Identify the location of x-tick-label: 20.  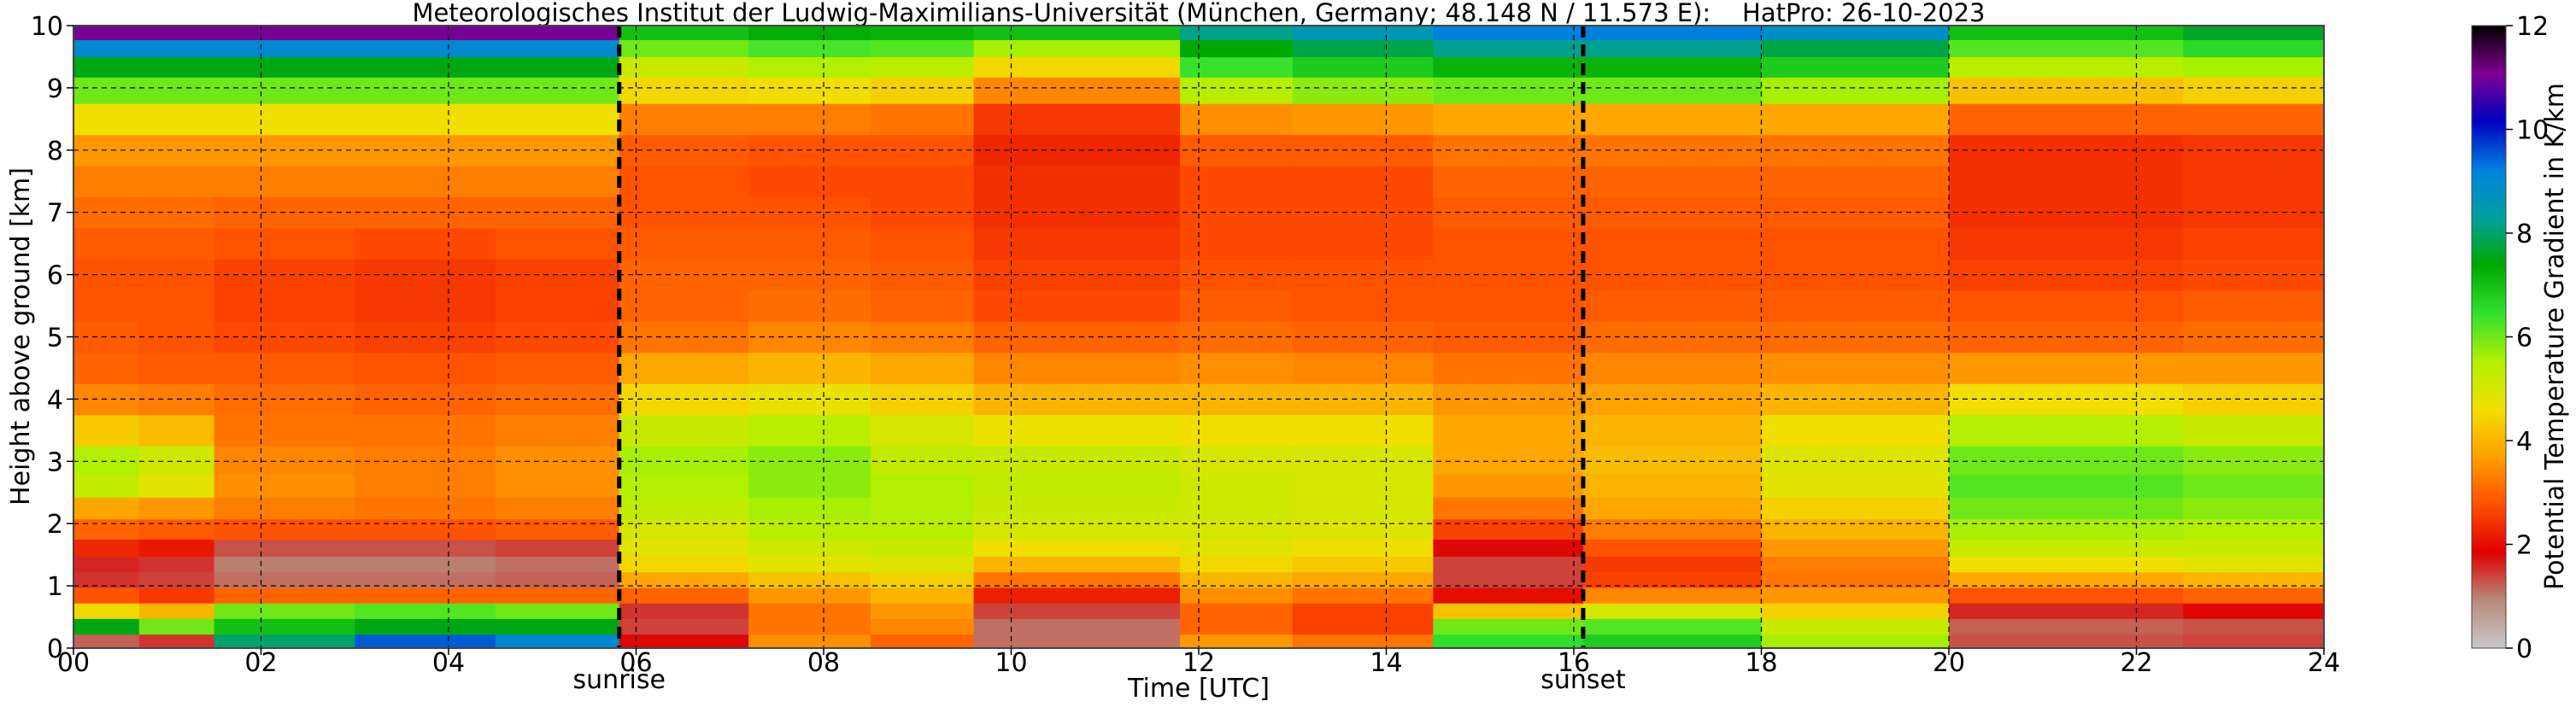
(1949, 663).